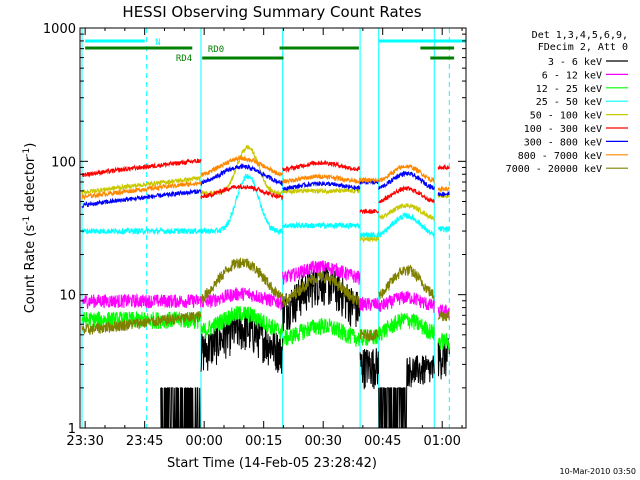 The image size is (640, 480). What do you see at coordinates (322, 441) in the screenshot?
I see `x-tick-label-4: 00:30` at bounding box center [322, 441].